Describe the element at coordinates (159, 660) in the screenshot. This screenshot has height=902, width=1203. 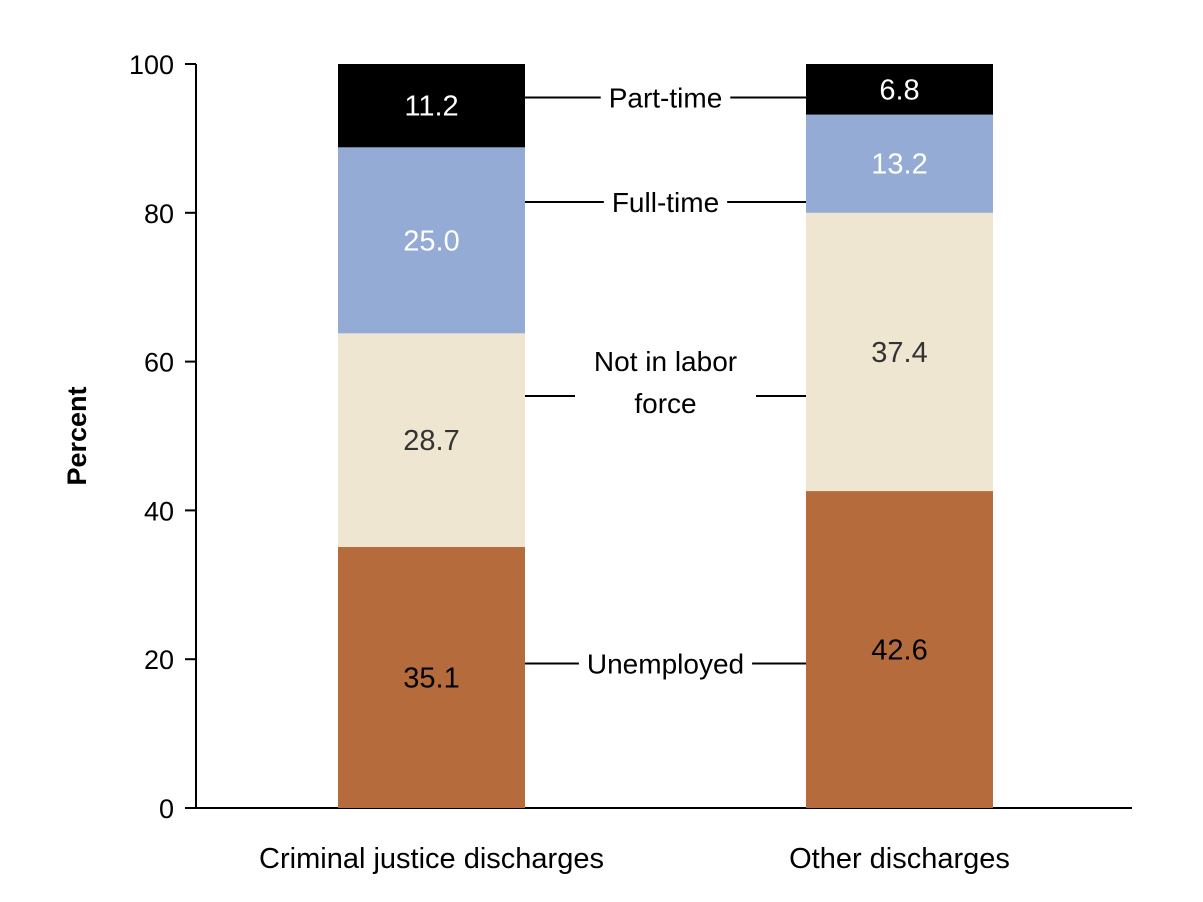
I see `y-tick-label: 20` at that location.